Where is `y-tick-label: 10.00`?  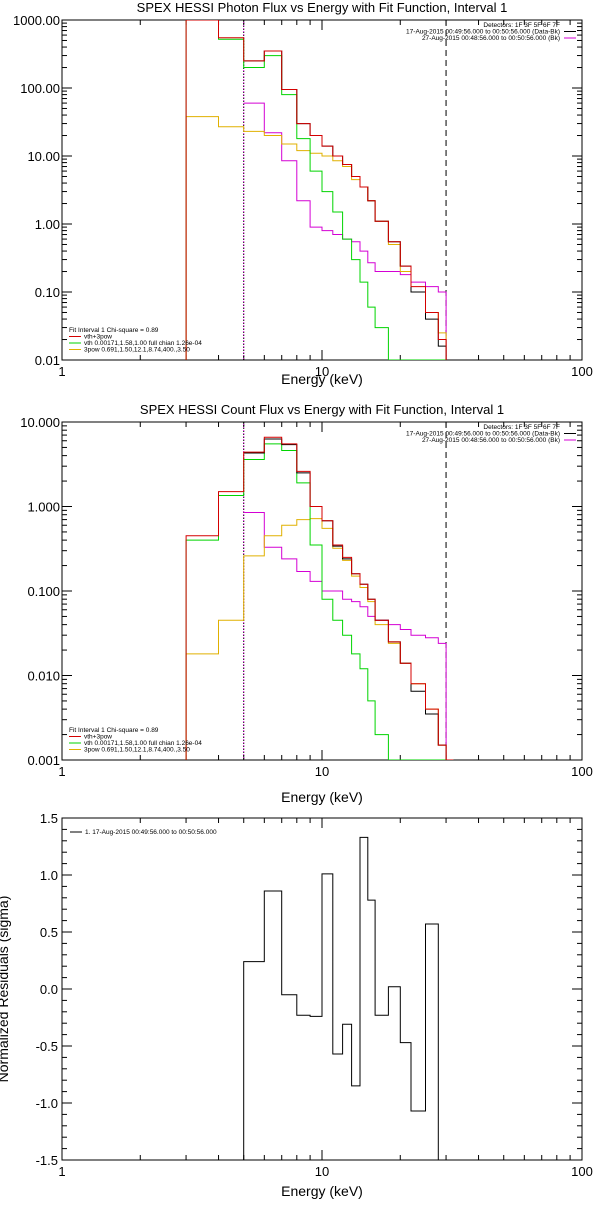 y-tick-label: 10.00 is located at coordinates (43, 156).